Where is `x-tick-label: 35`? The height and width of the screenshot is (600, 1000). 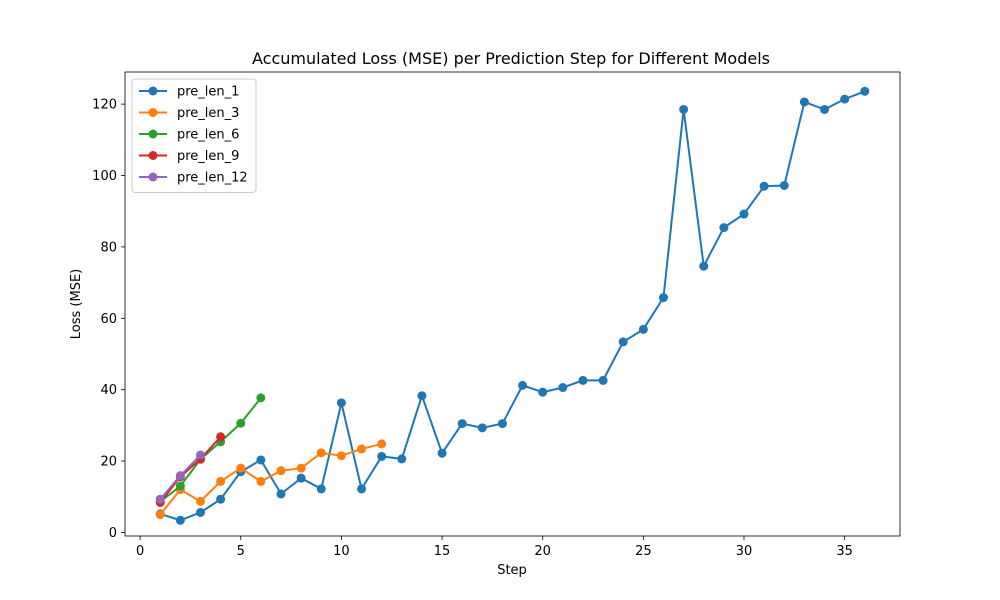
x-tick-label: 35 is located at coordinates (844, 551).